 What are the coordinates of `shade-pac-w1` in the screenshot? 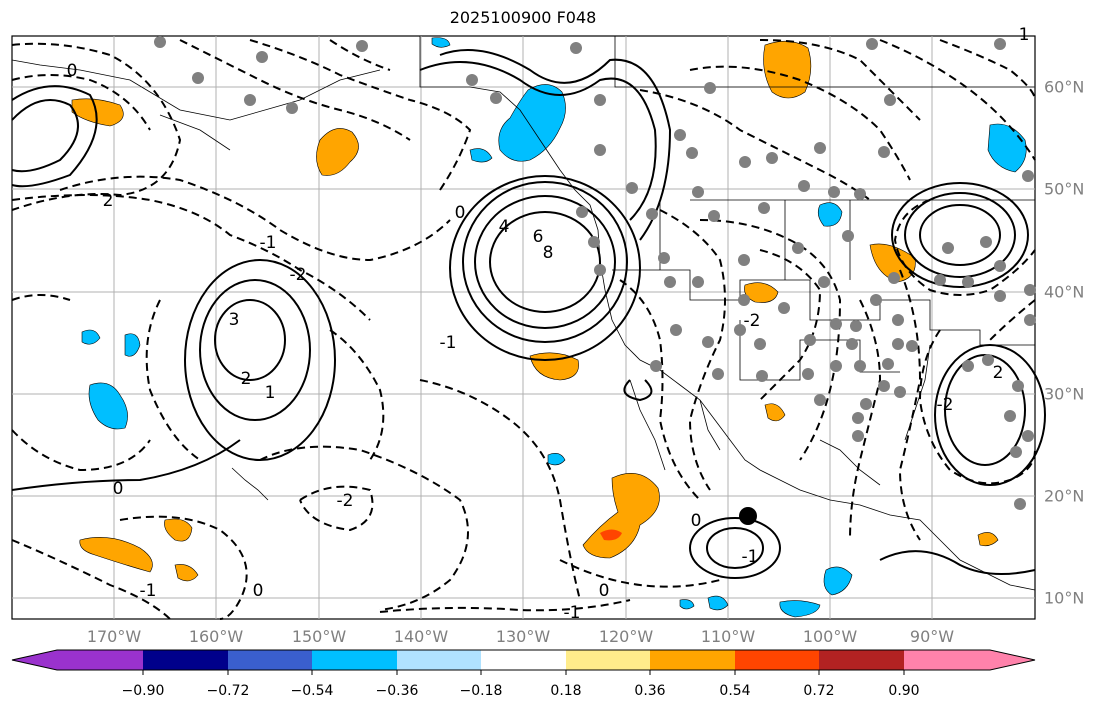 It's located at (108, 406).